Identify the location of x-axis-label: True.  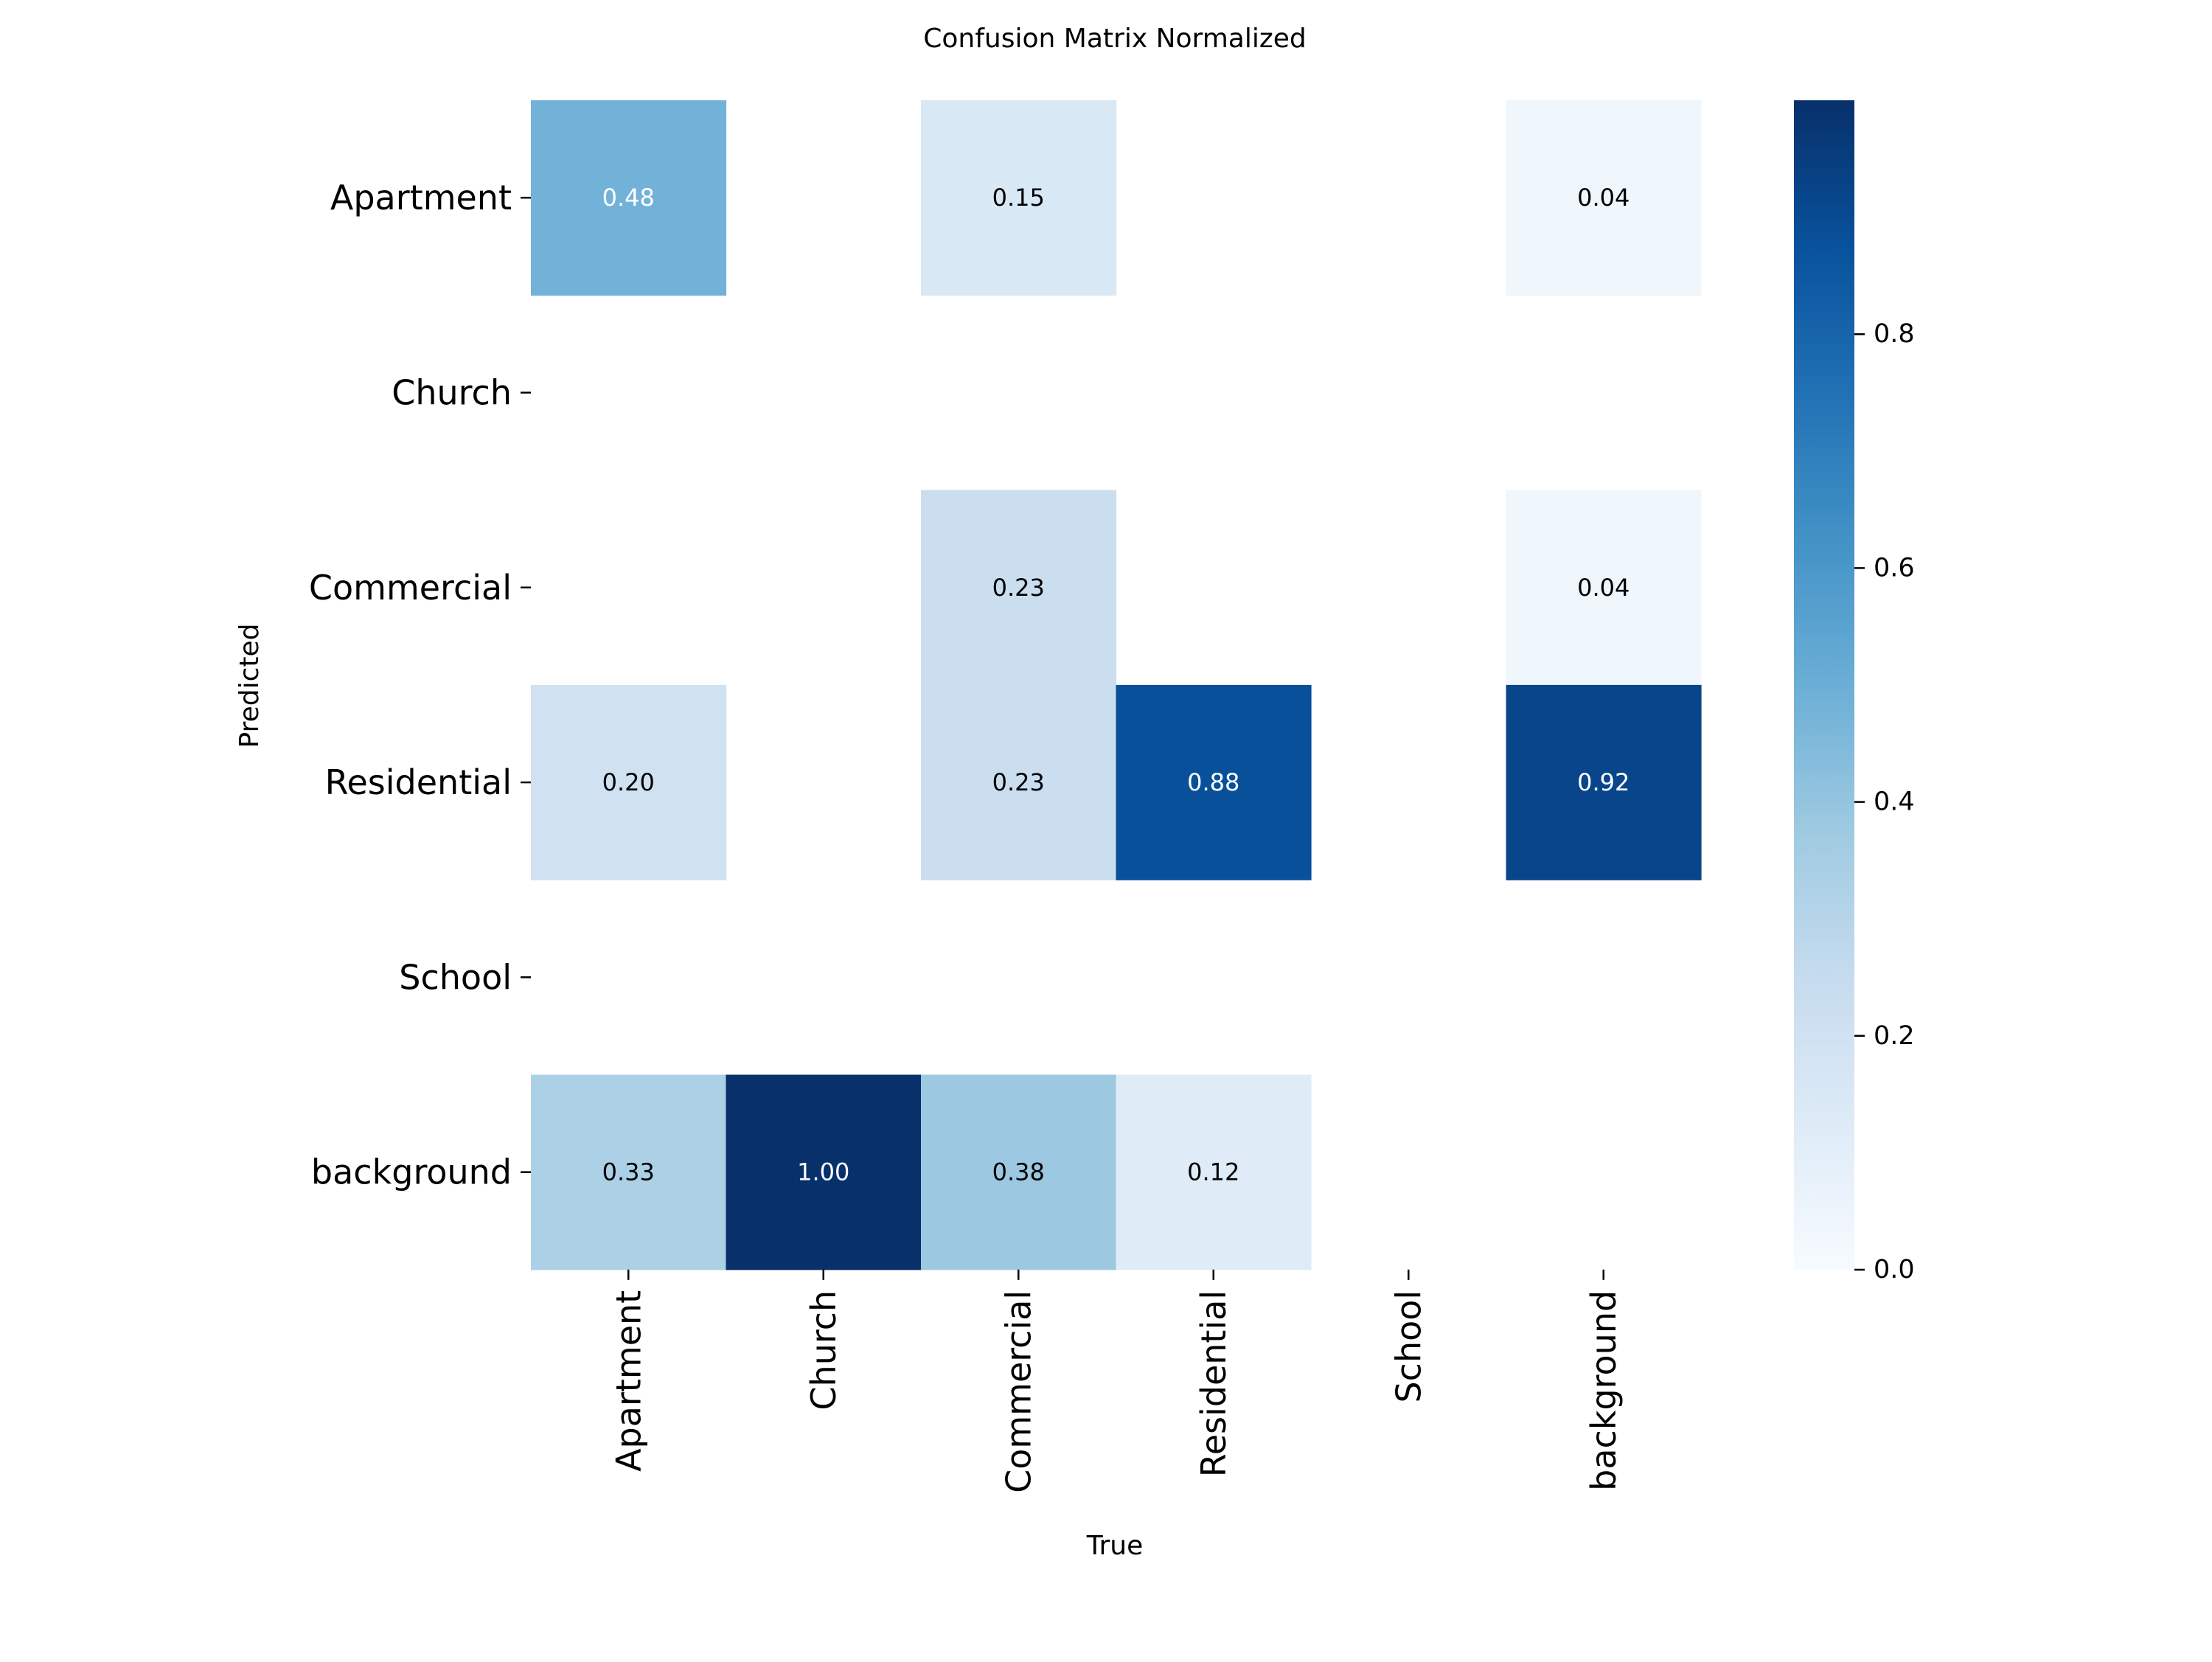
(1114, 1546).